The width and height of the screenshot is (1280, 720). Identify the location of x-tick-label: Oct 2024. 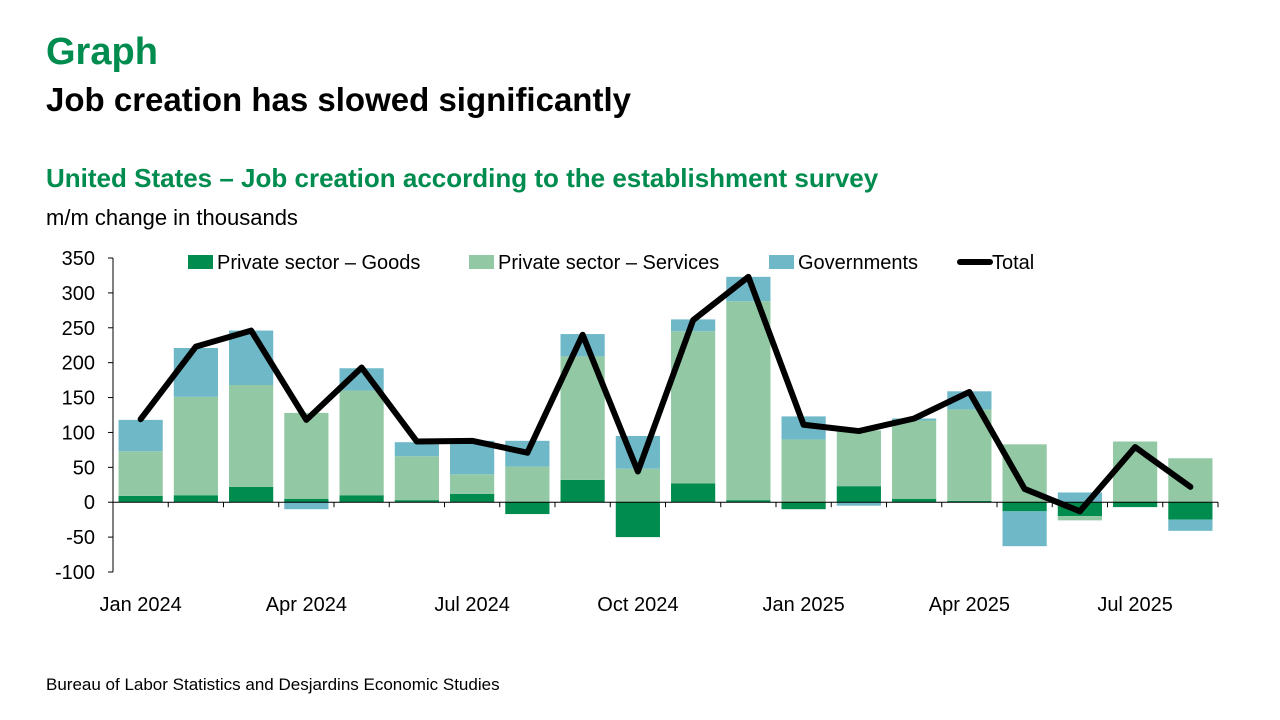
(637, 605).